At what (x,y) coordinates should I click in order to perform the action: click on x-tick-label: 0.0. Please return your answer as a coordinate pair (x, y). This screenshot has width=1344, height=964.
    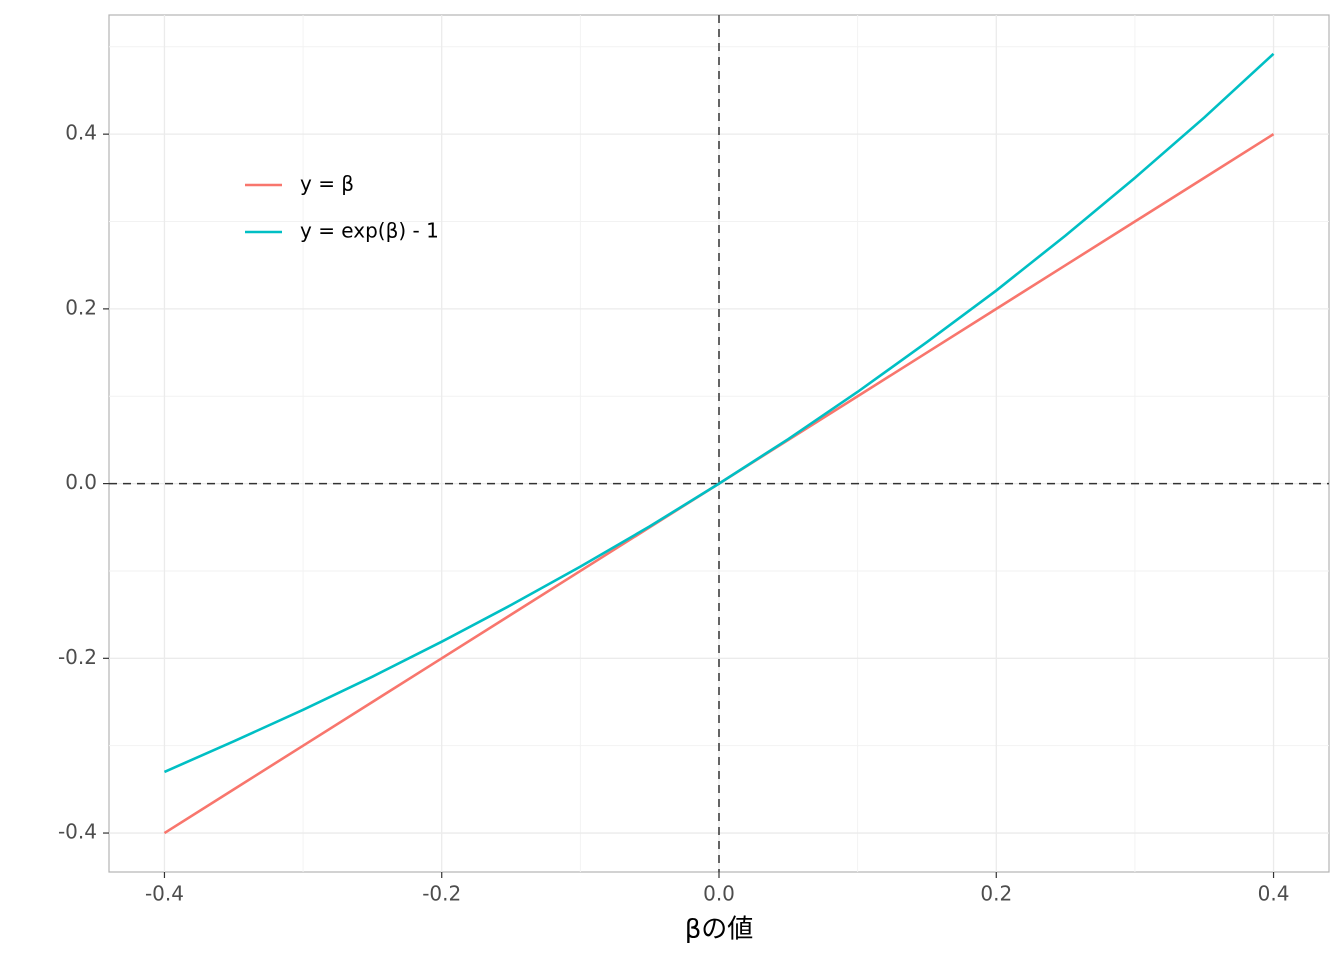
    Looking at the image, I should click on (719, 894).